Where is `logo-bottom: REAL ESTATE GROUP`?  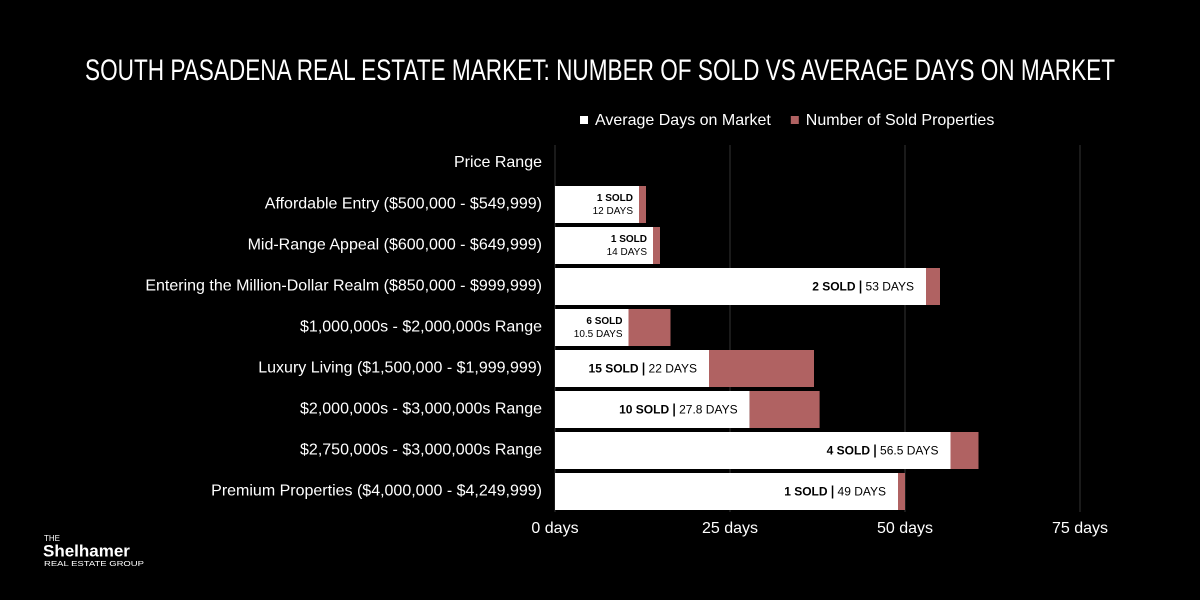 logo-bottom: REAL ESTATE GROUP is located at coordinates (94, 564).